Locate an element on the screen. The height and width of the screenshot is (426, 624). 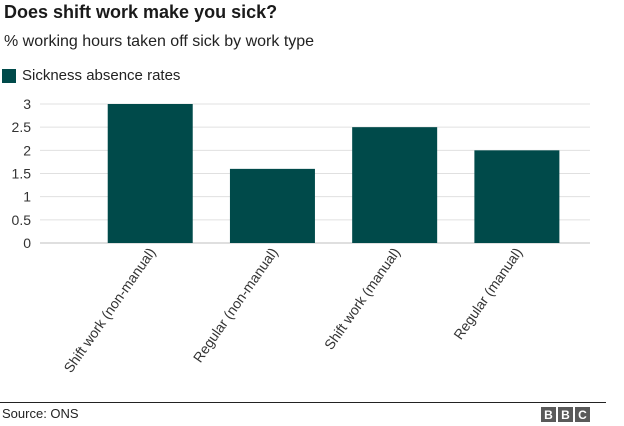
chart-title: Does shift work make you sick? is located at coordinates (141, 12).